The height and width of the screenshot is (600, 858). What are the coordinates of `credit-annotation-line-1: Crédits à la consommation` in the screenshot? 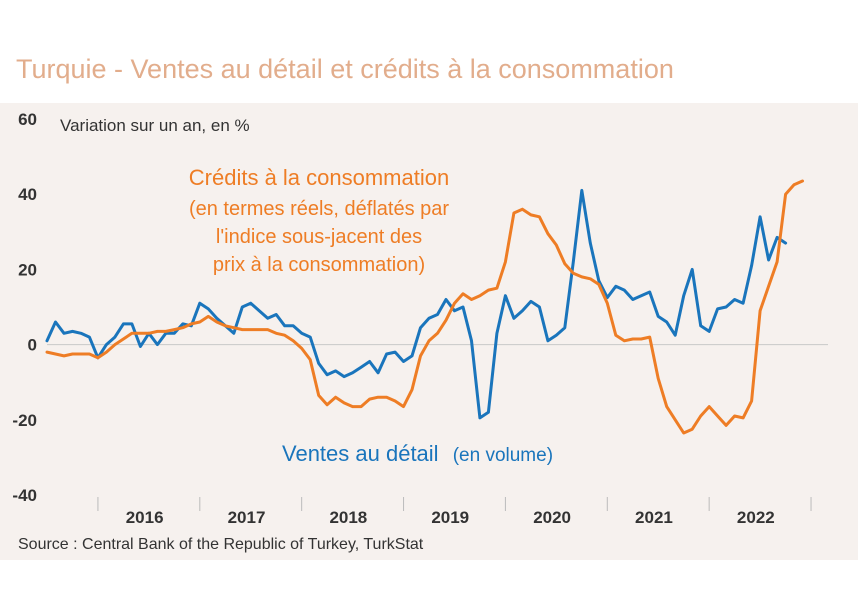 It's located at (319, 177).